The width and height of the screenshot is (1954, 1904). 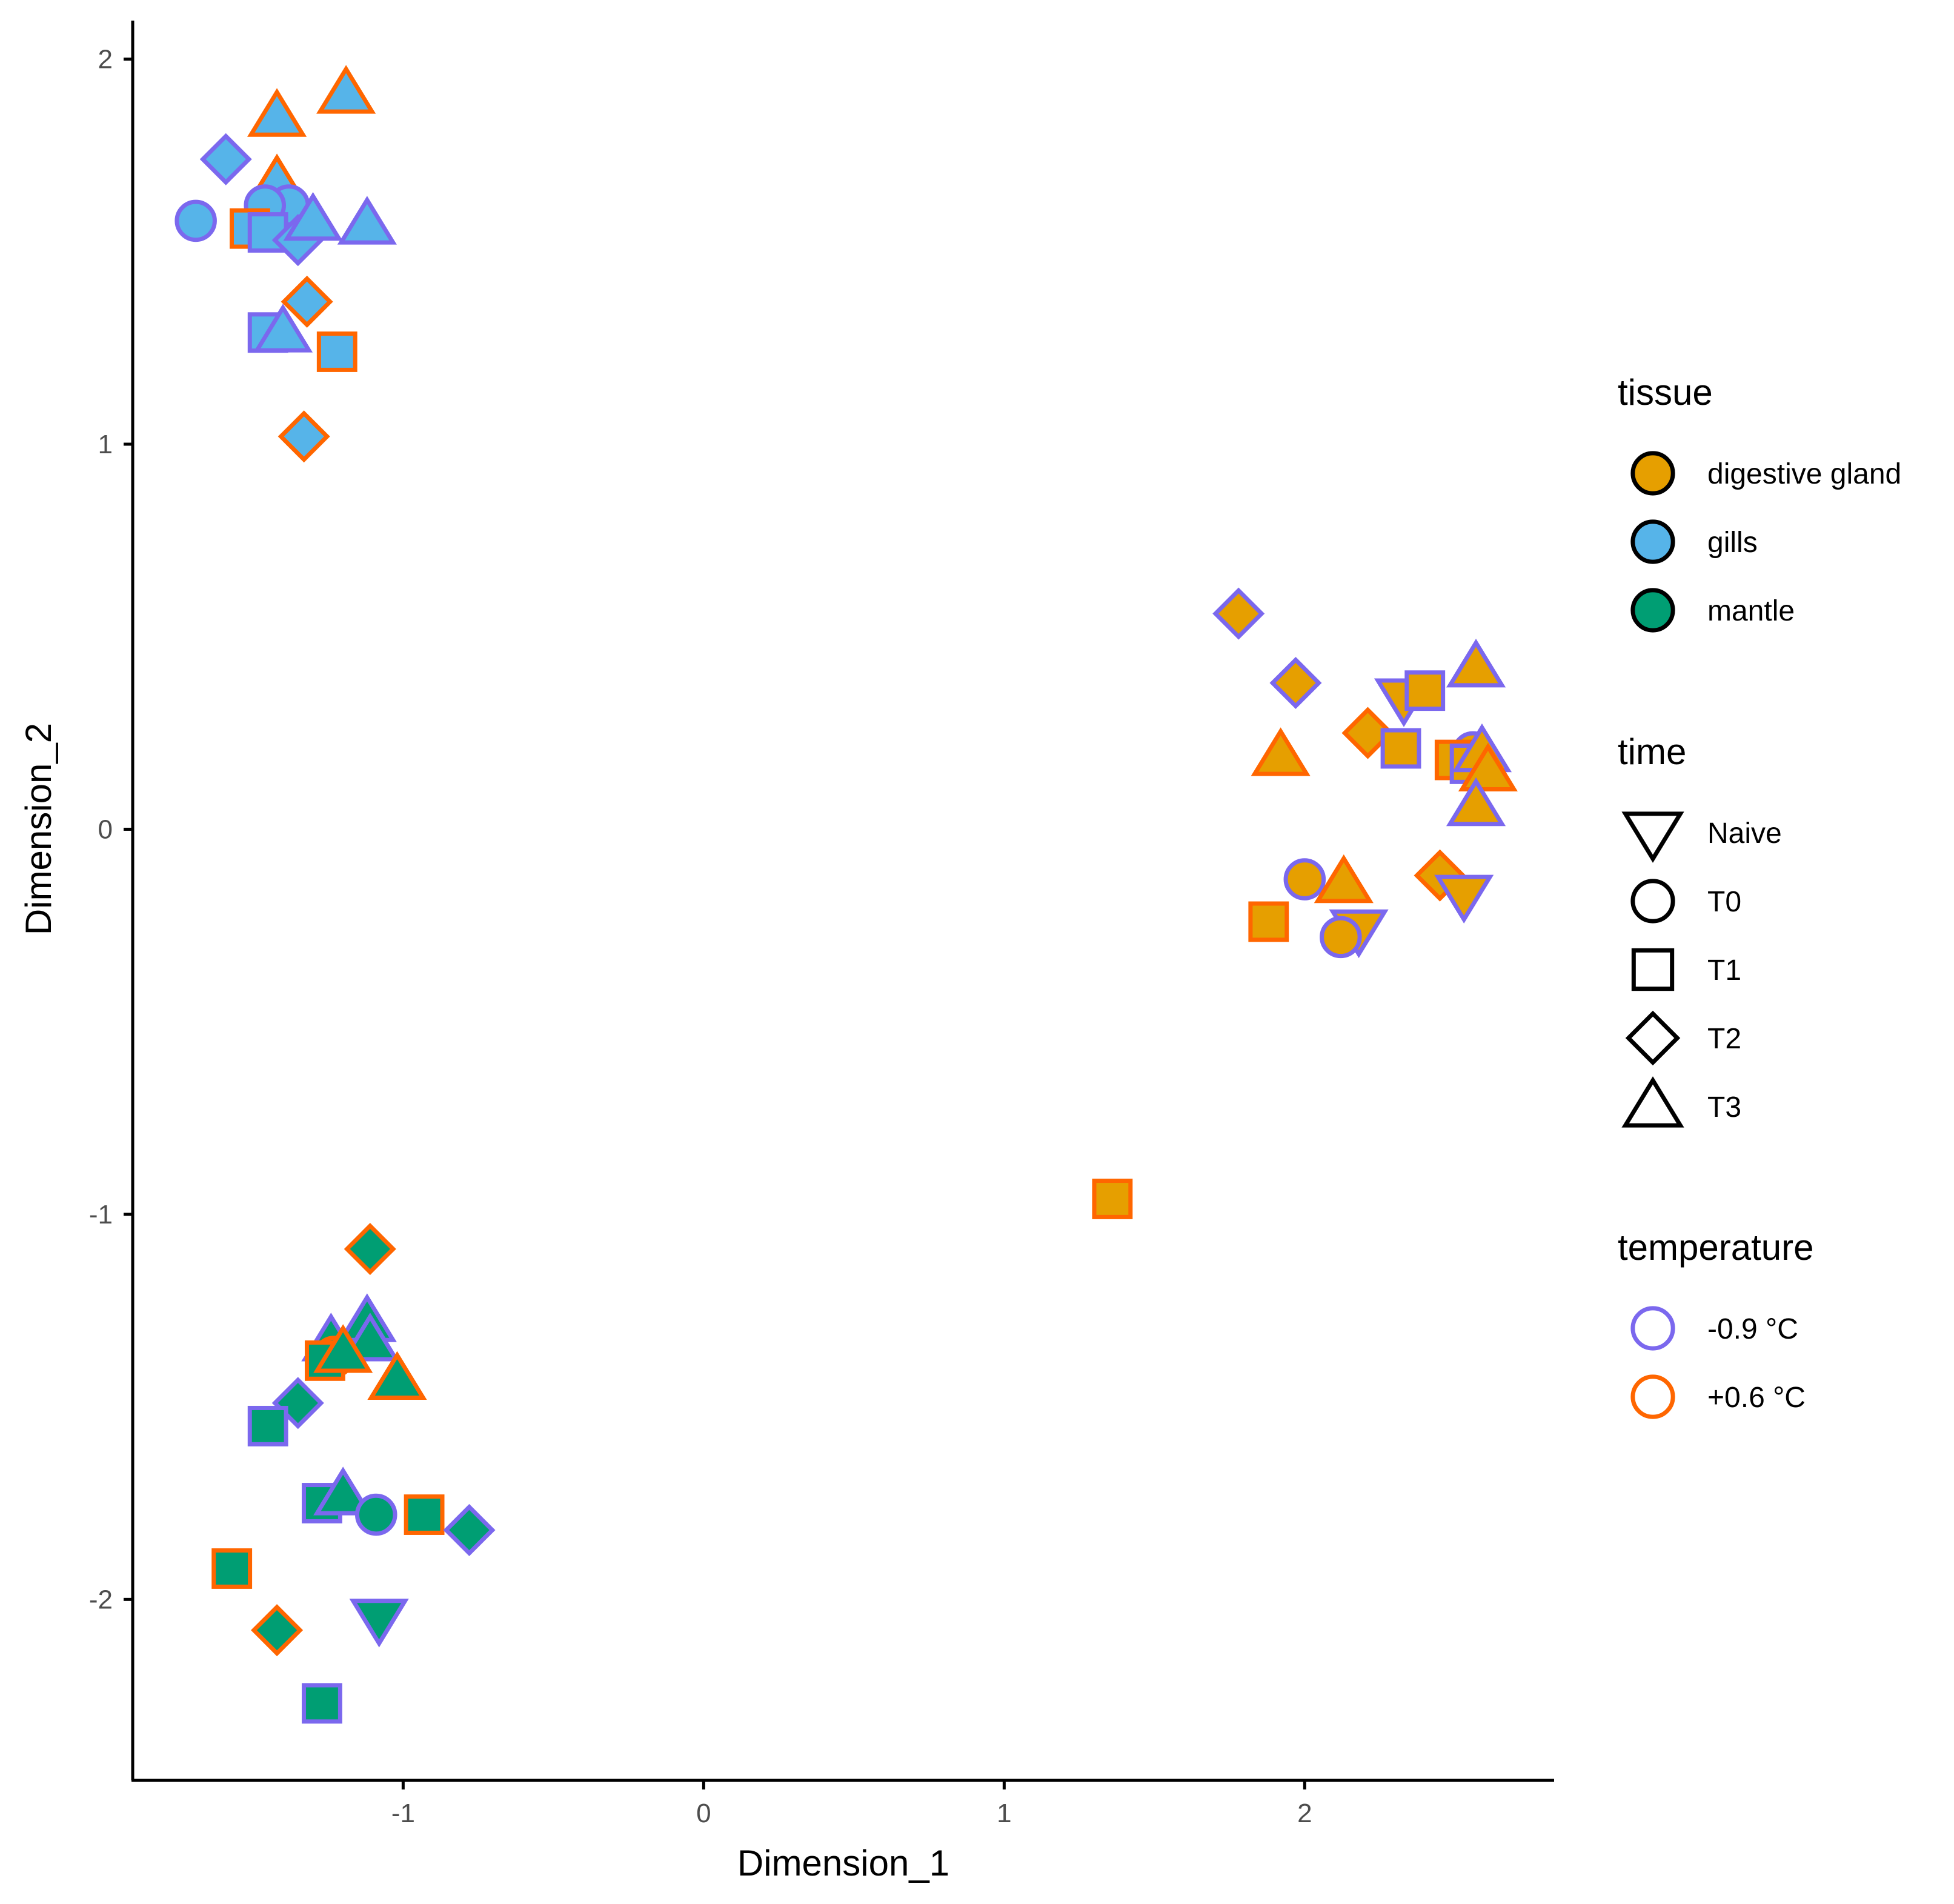 I want to click on y-tick-label: 1, so click(x=106, y=444).